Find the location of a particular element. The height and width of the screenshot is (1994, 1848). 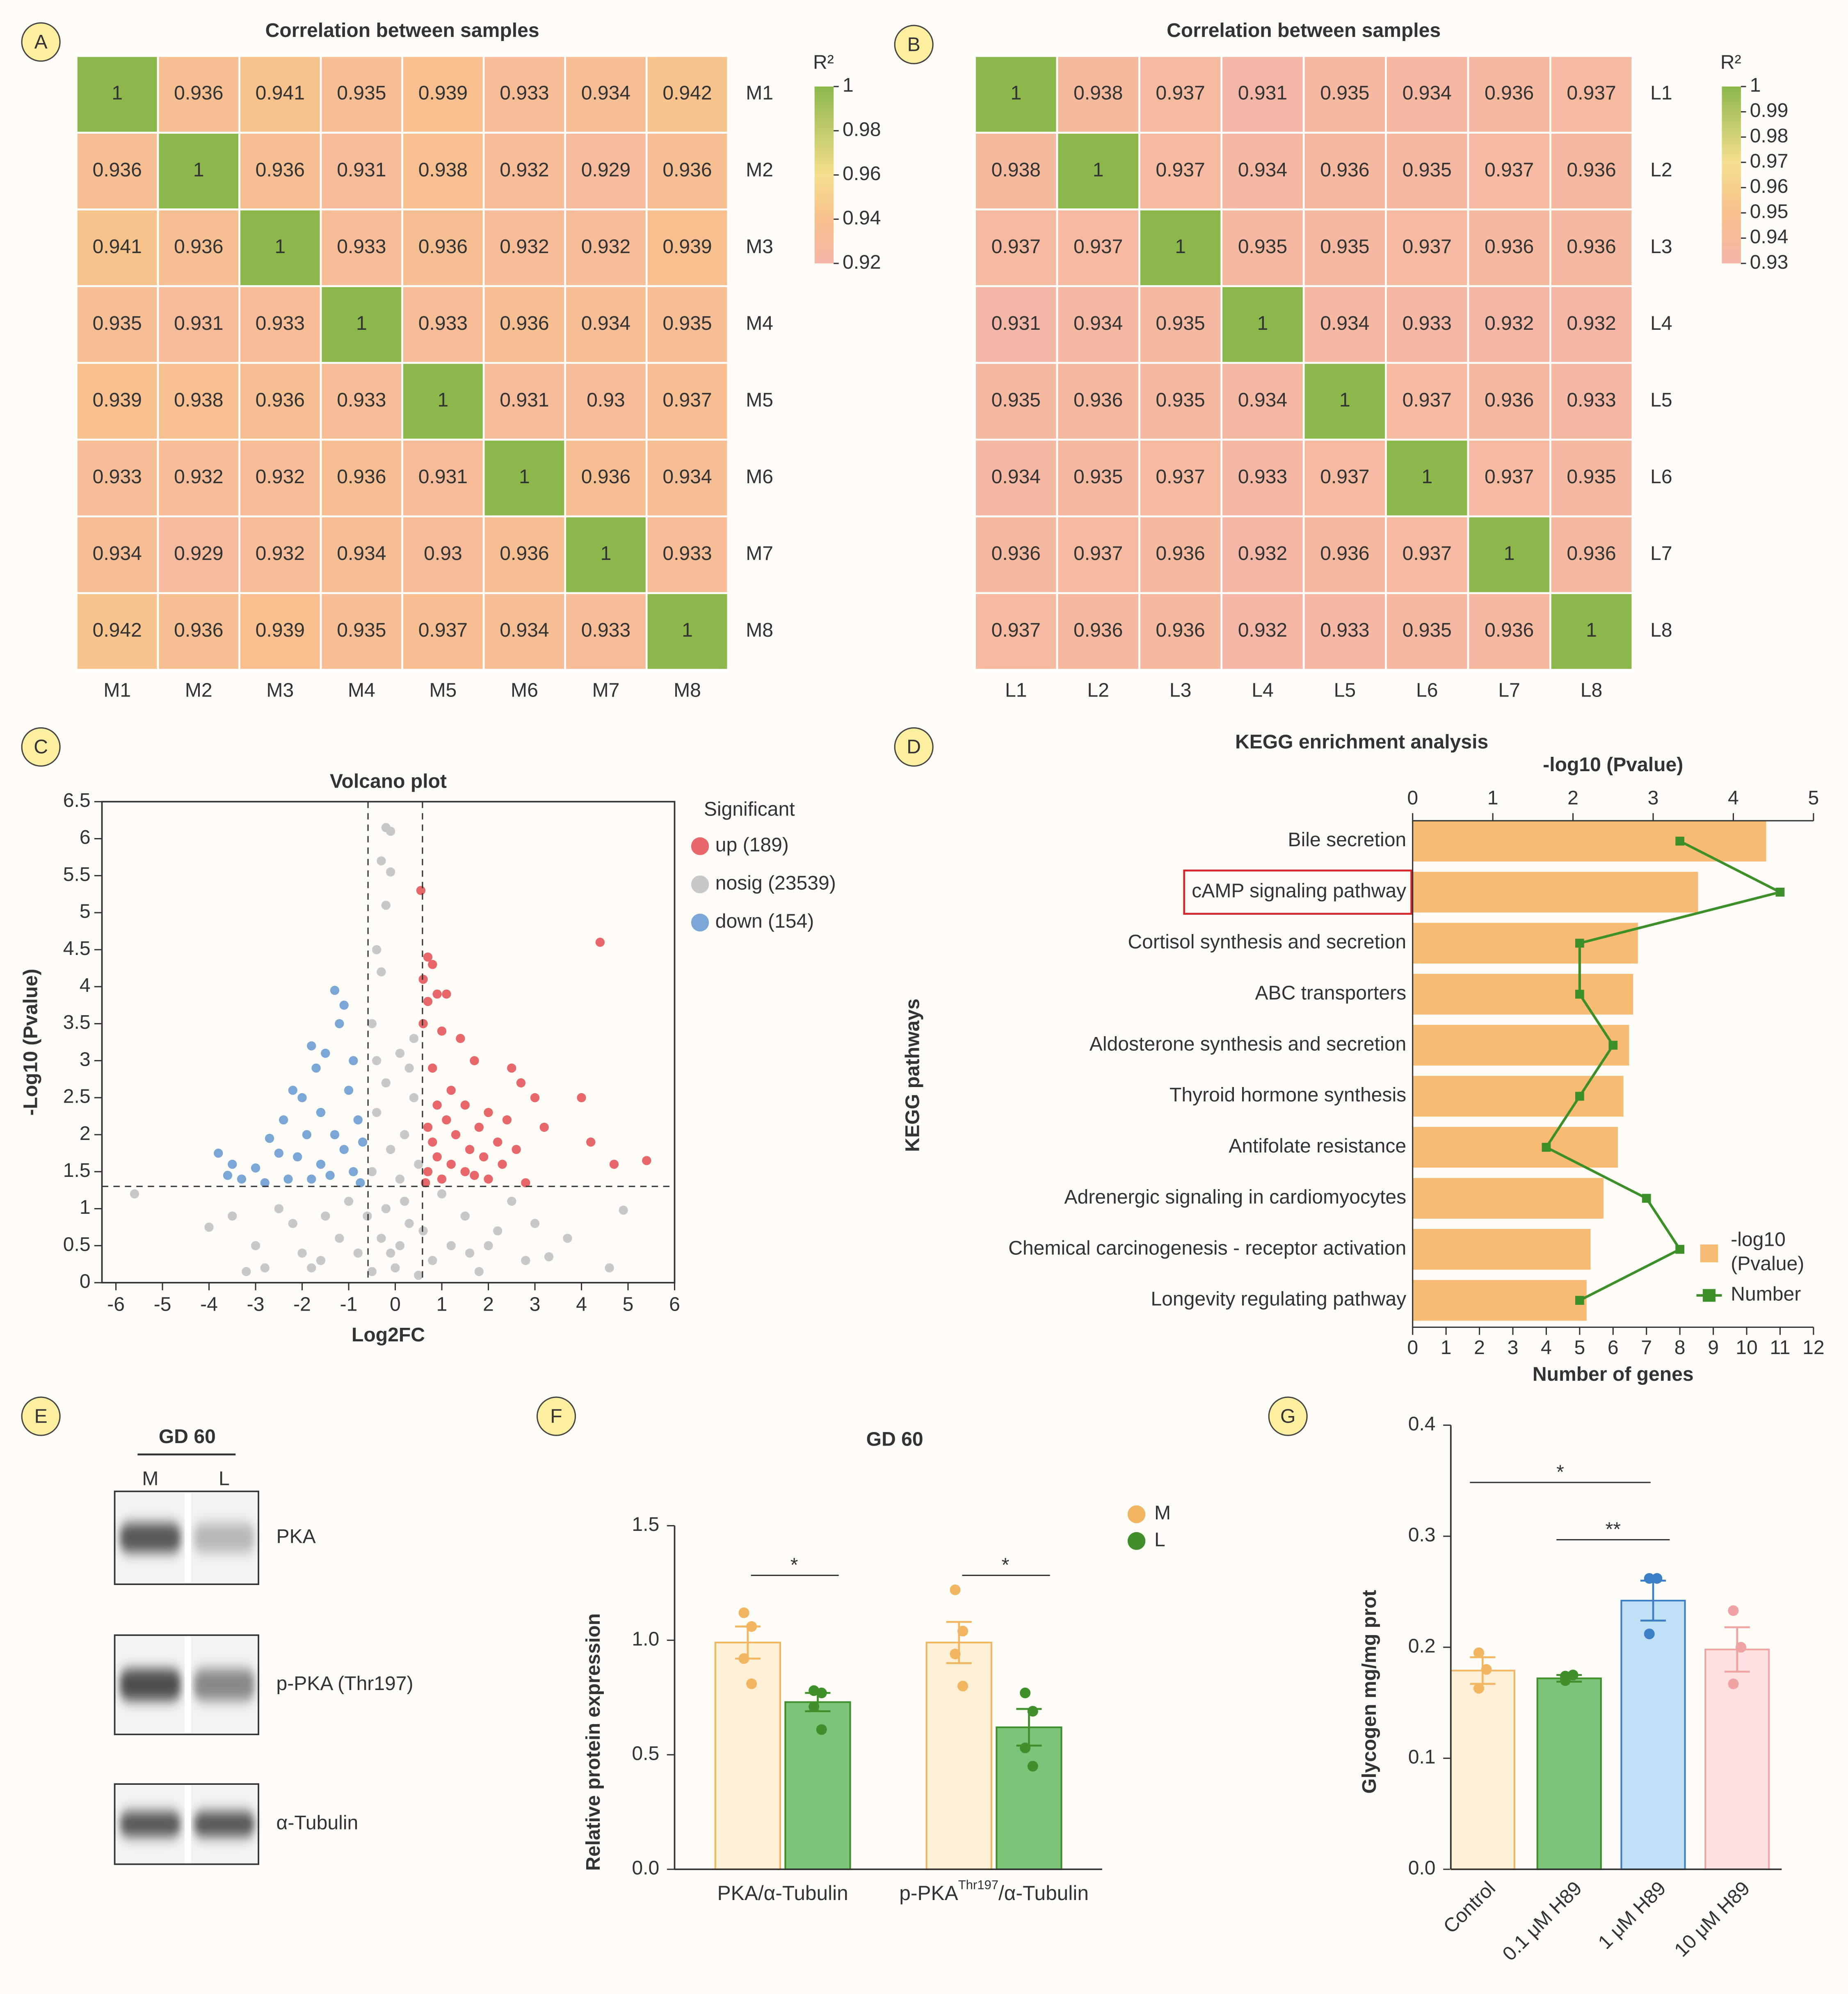

row-label: M8 is located at coordinates (759, 630).